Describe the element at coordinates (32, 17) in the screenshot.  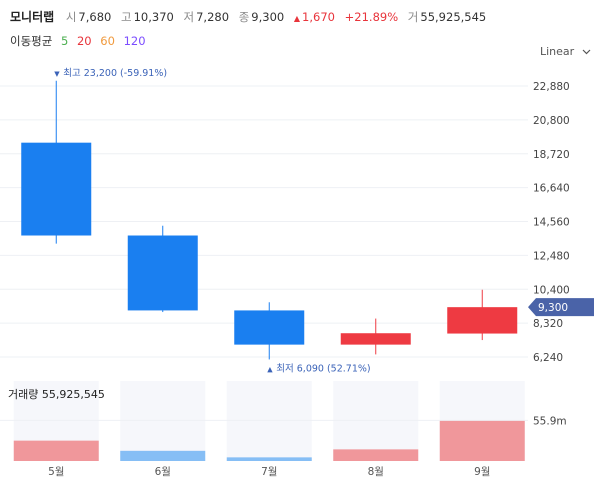
I see `stock-name: 모니터랩` at that location.